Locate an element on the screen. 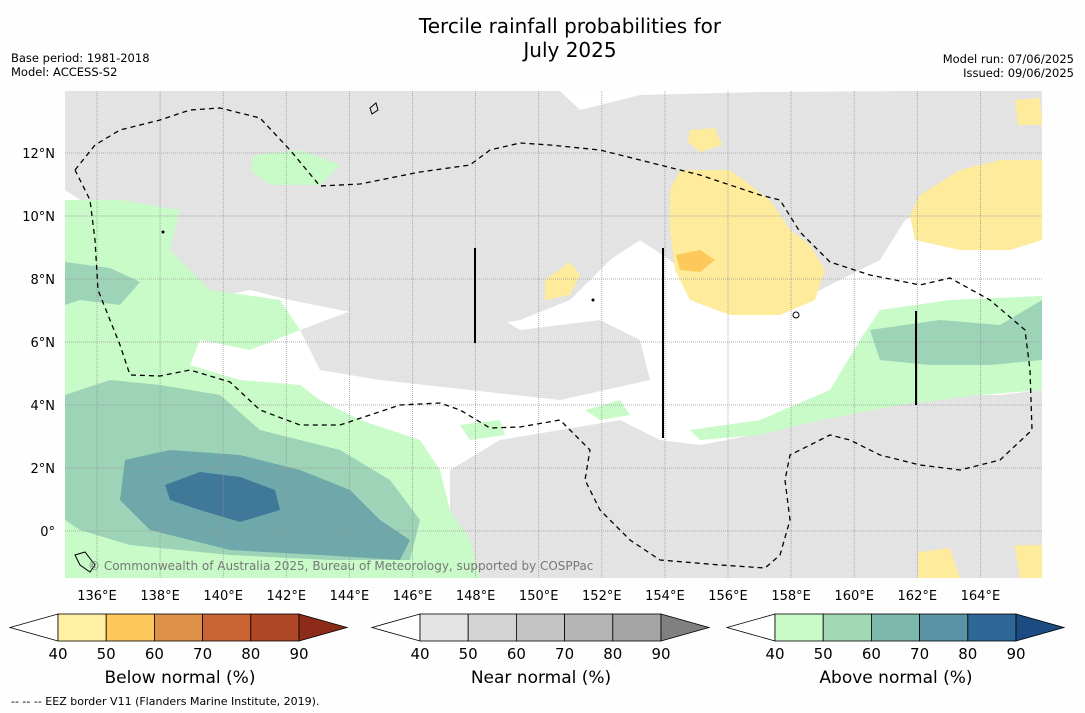 The height and width of the screenshot is (713, 1085). latitude-labels: 12°N 10°N 8°N 6°N 4°N 2°N 0° is located at coordinates (38, 343).